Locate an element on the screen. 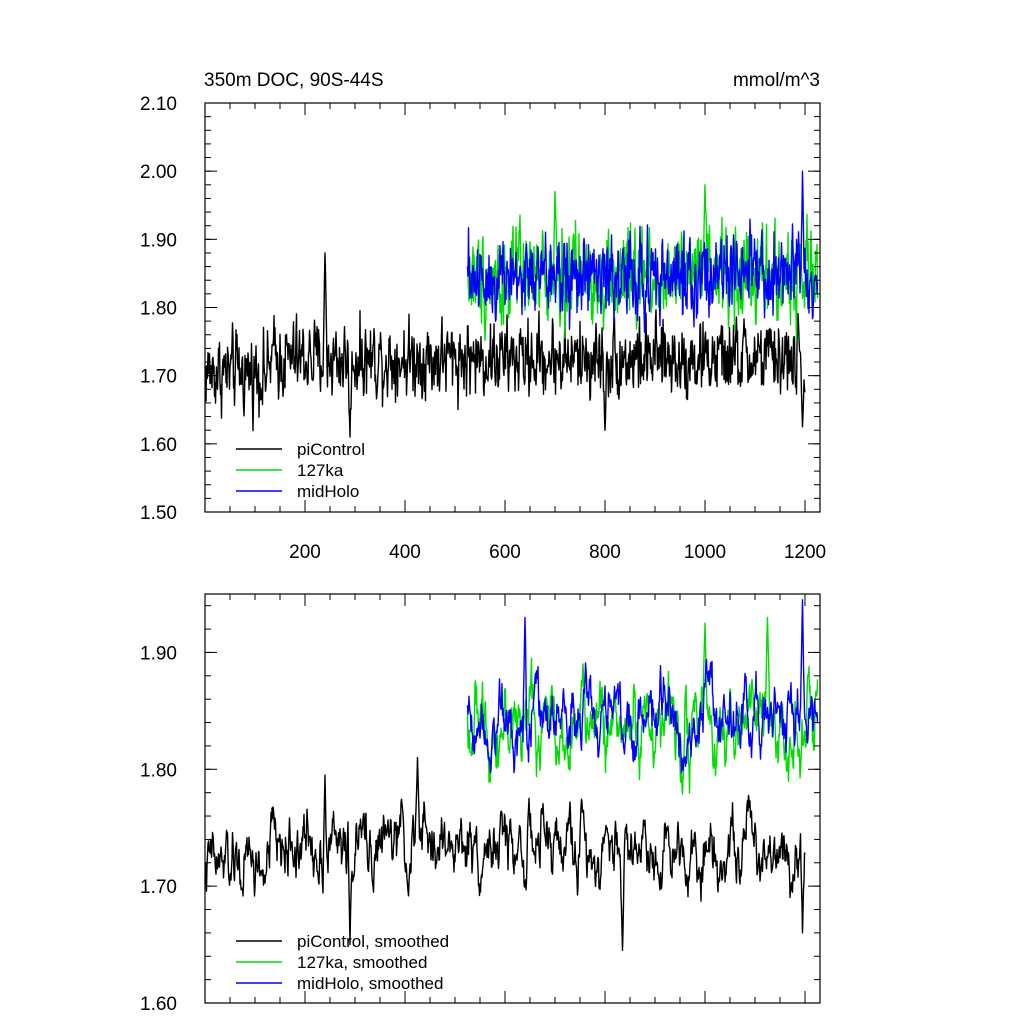 The width and height of the screenshot is (1024, 1024). series-line-midholo-smoothed is located at coordinates (642, 686).